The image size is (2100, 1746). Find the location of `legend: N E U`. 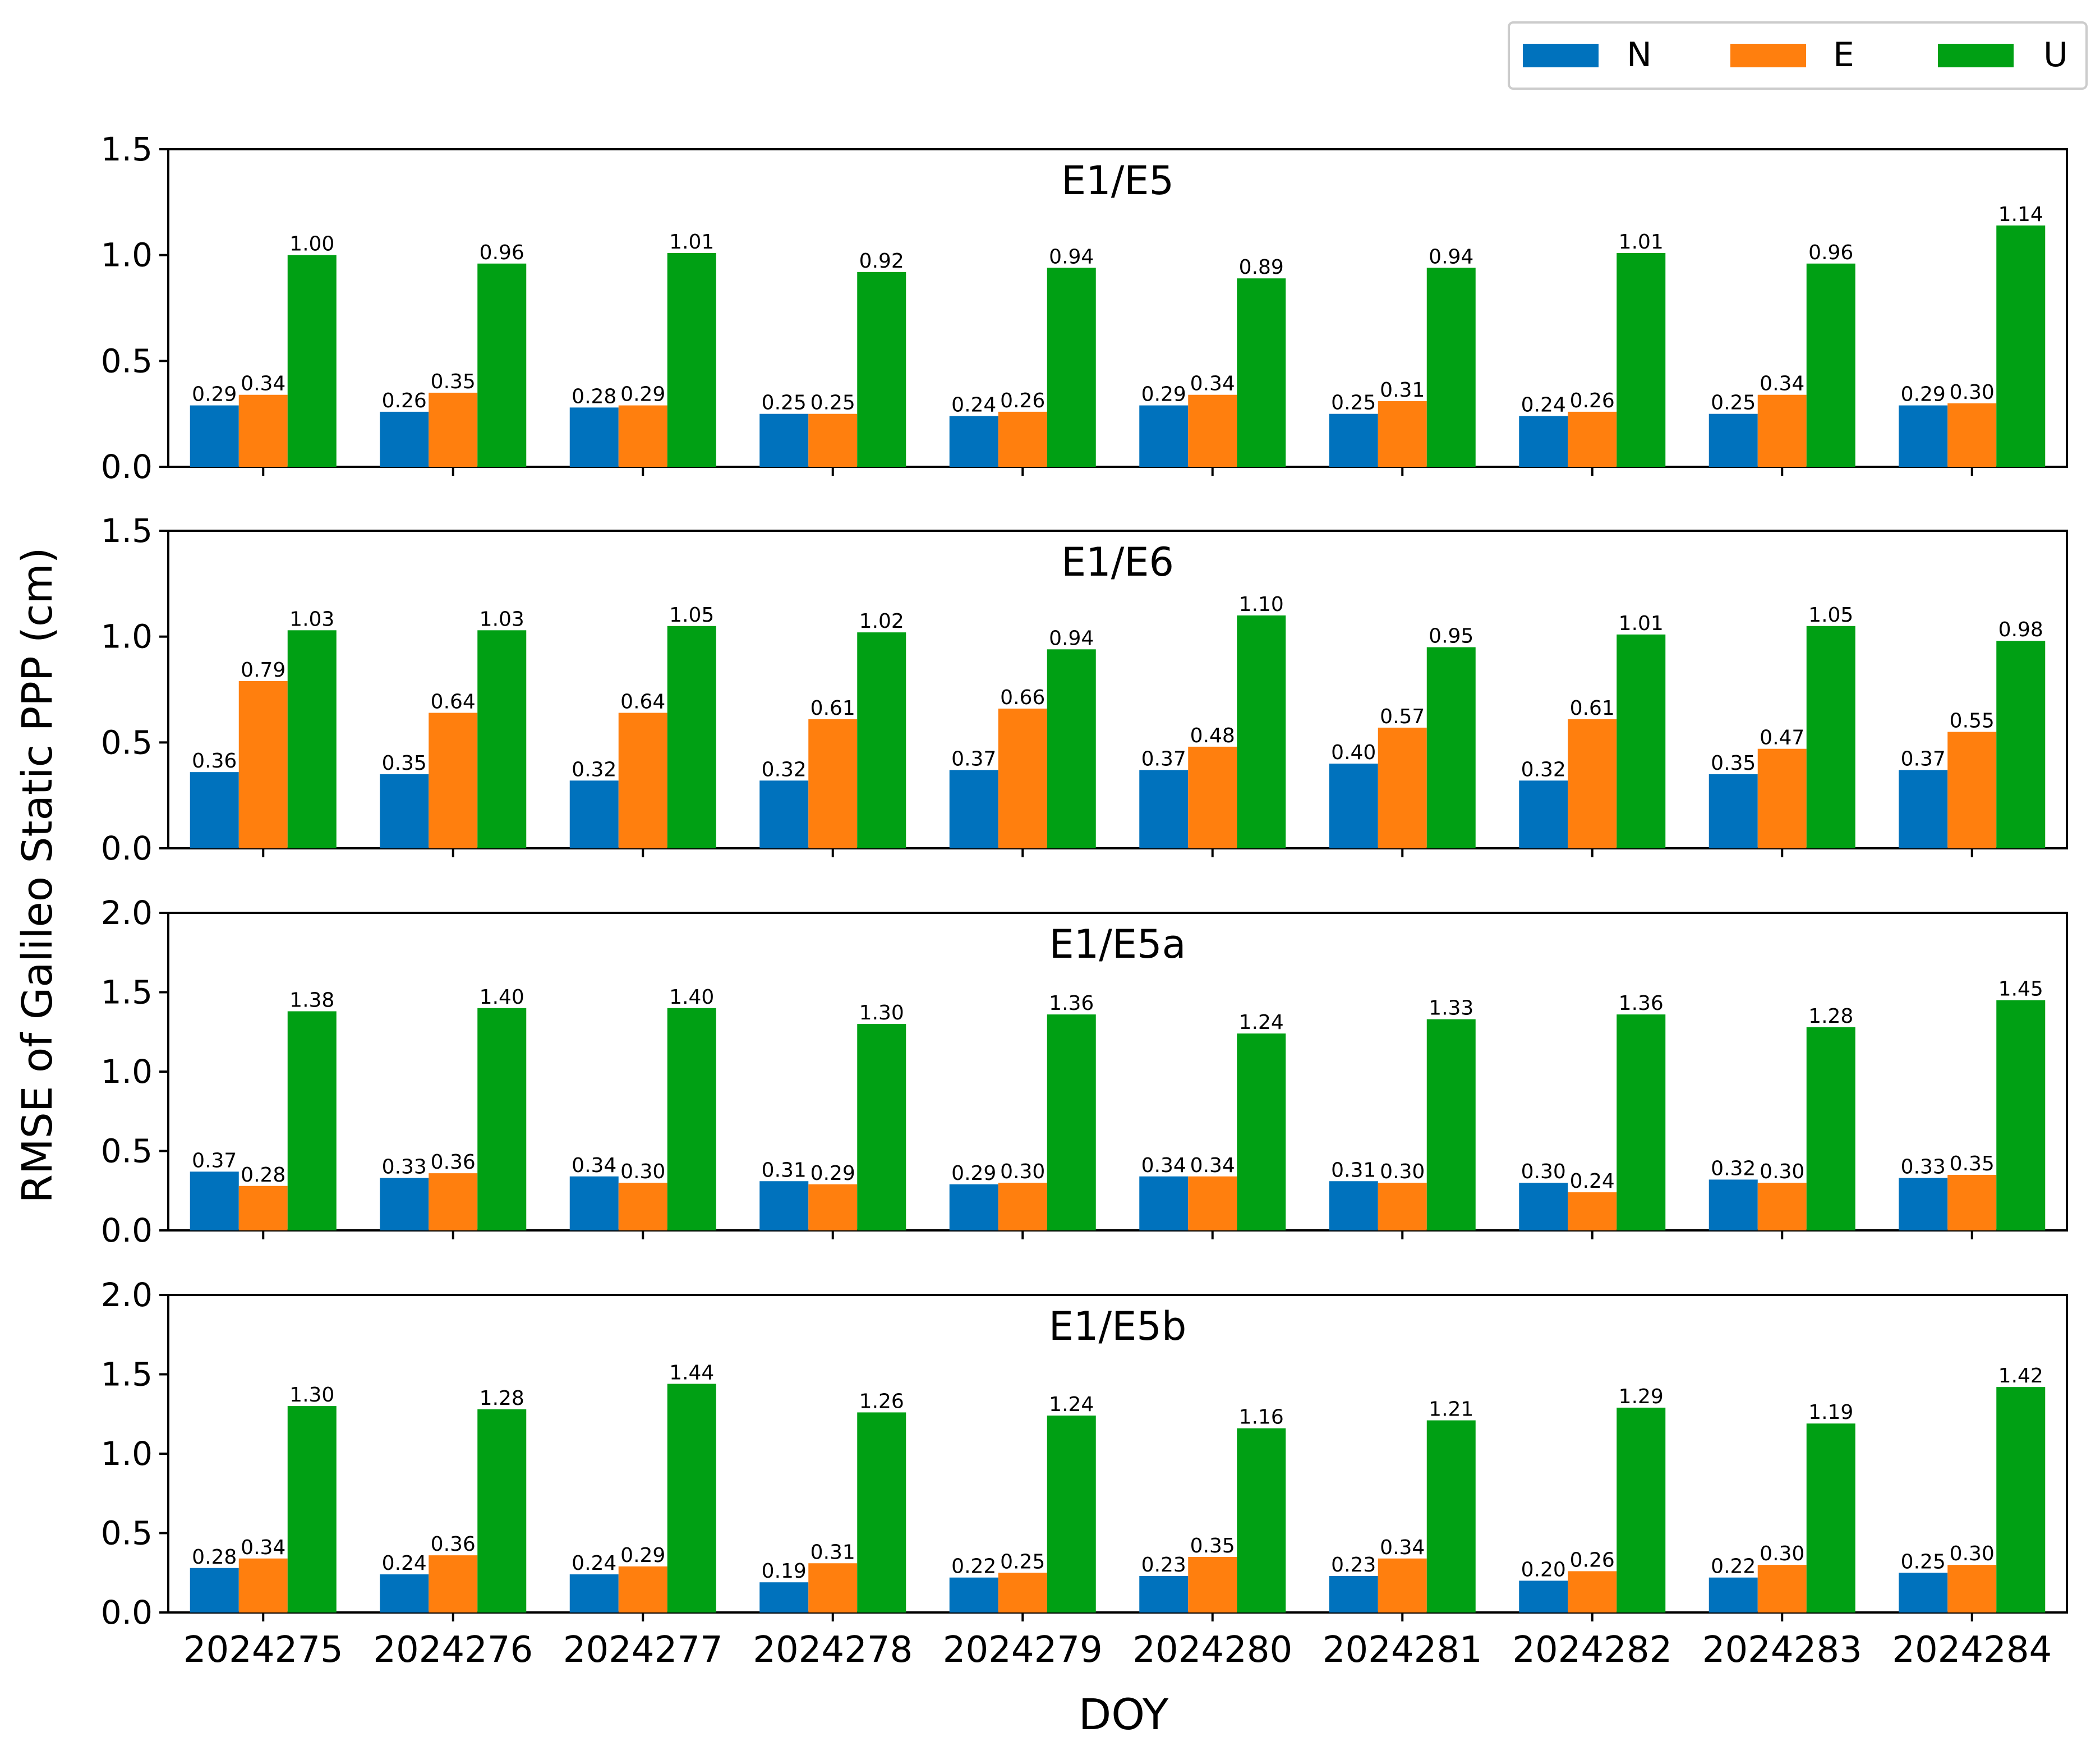

legend: N E U is located at coordinates (1798, 55).